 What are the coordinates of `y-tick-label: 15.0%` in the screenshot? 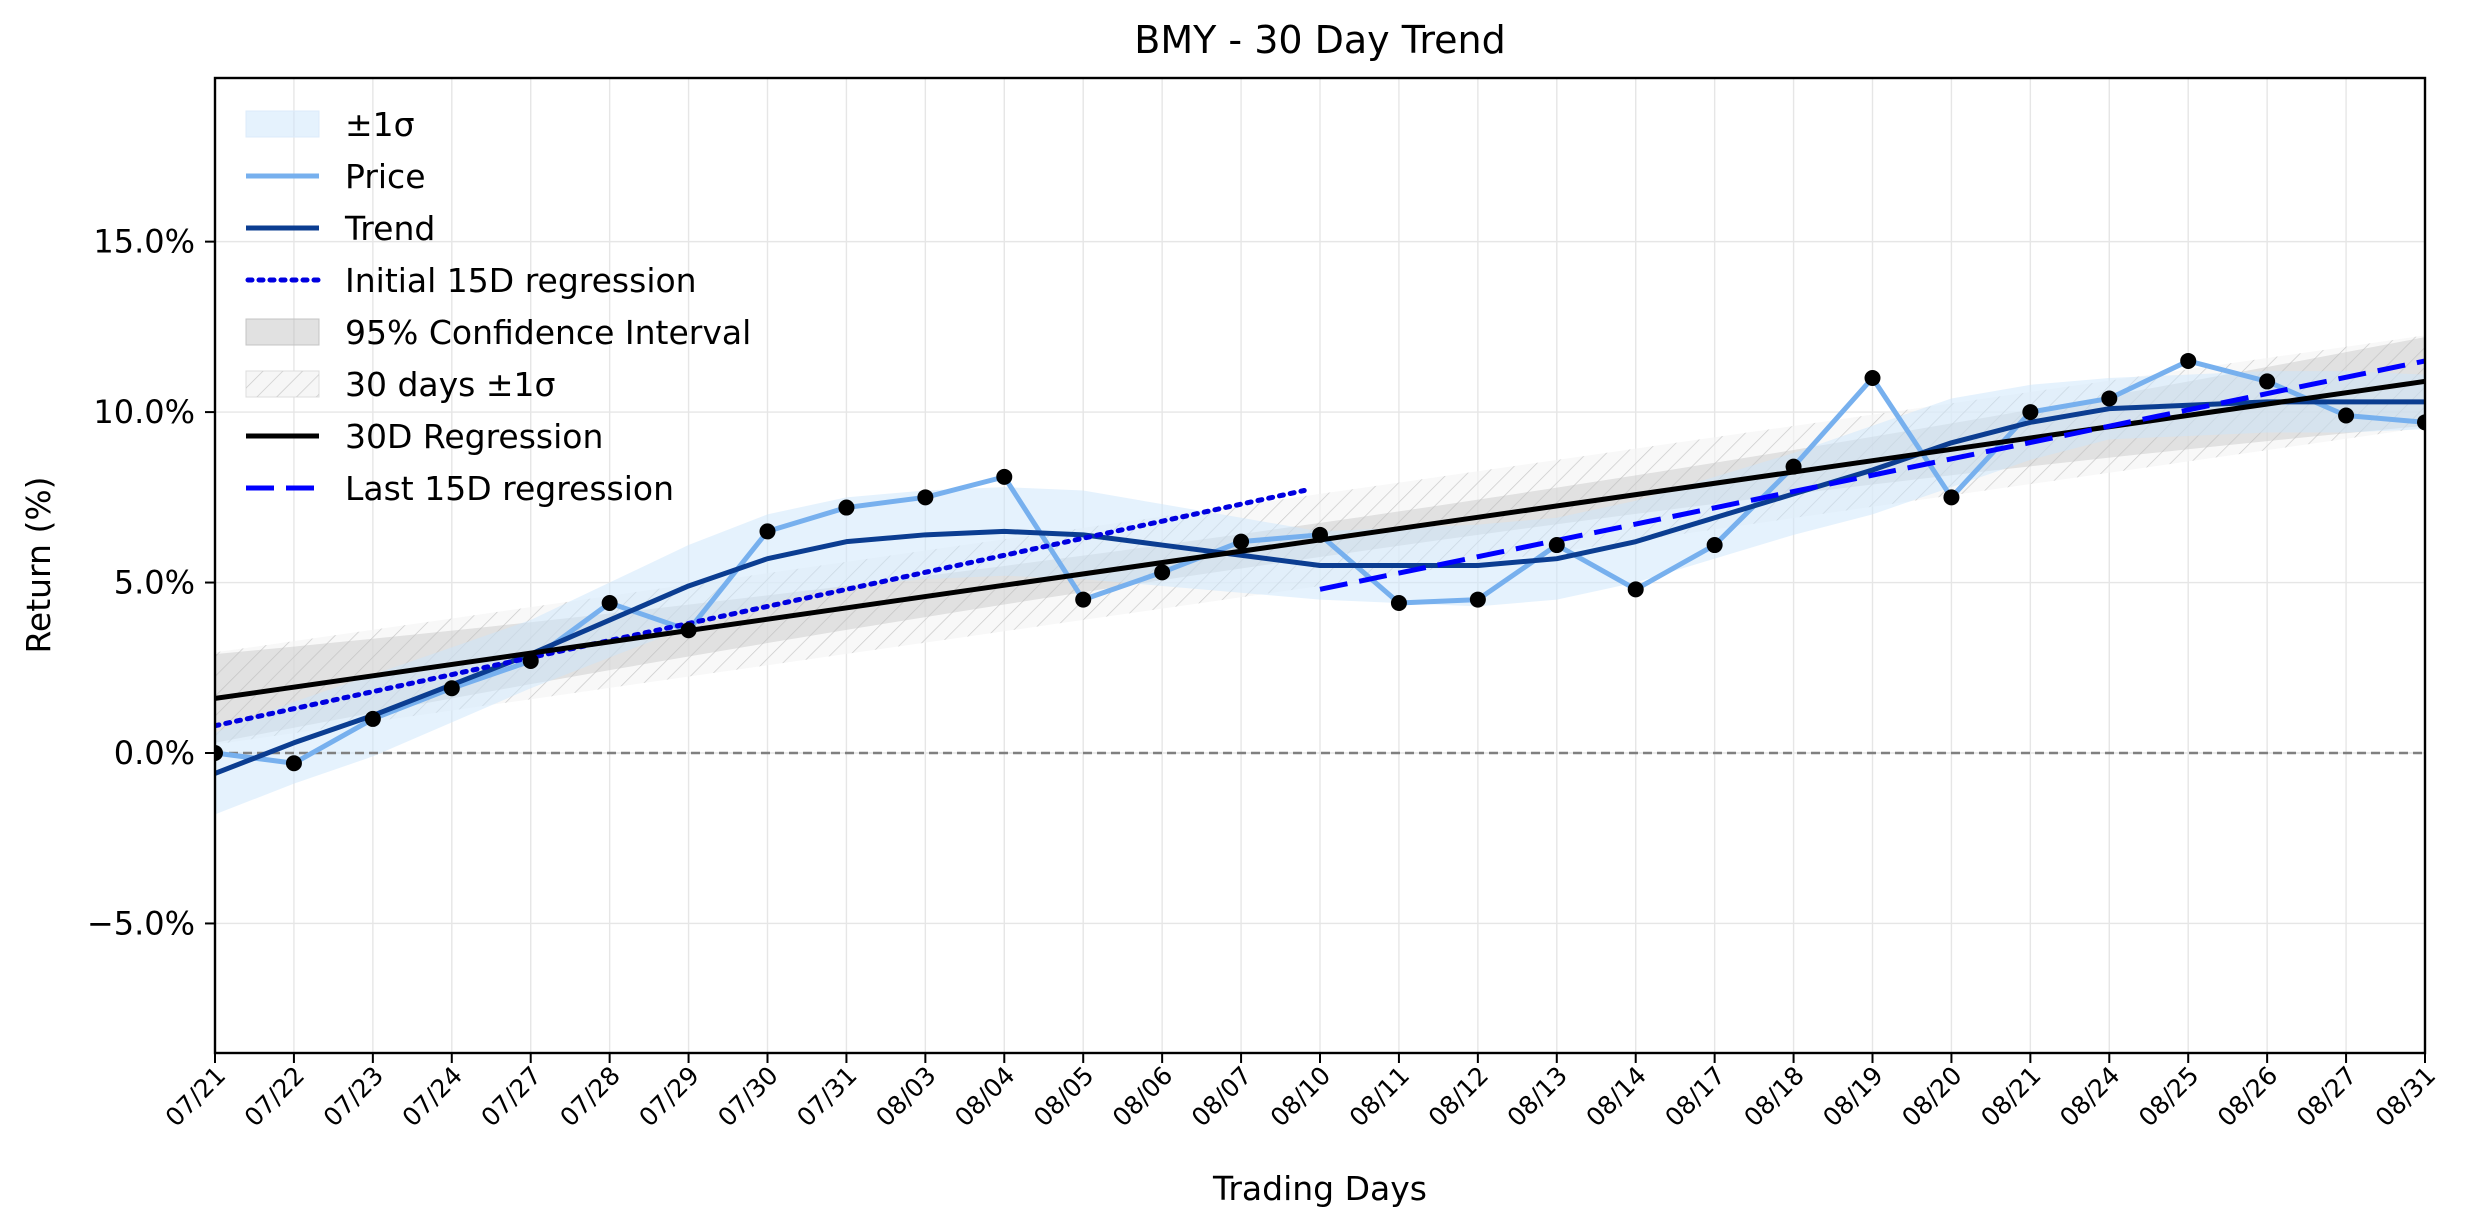 It's located at (144, 242).